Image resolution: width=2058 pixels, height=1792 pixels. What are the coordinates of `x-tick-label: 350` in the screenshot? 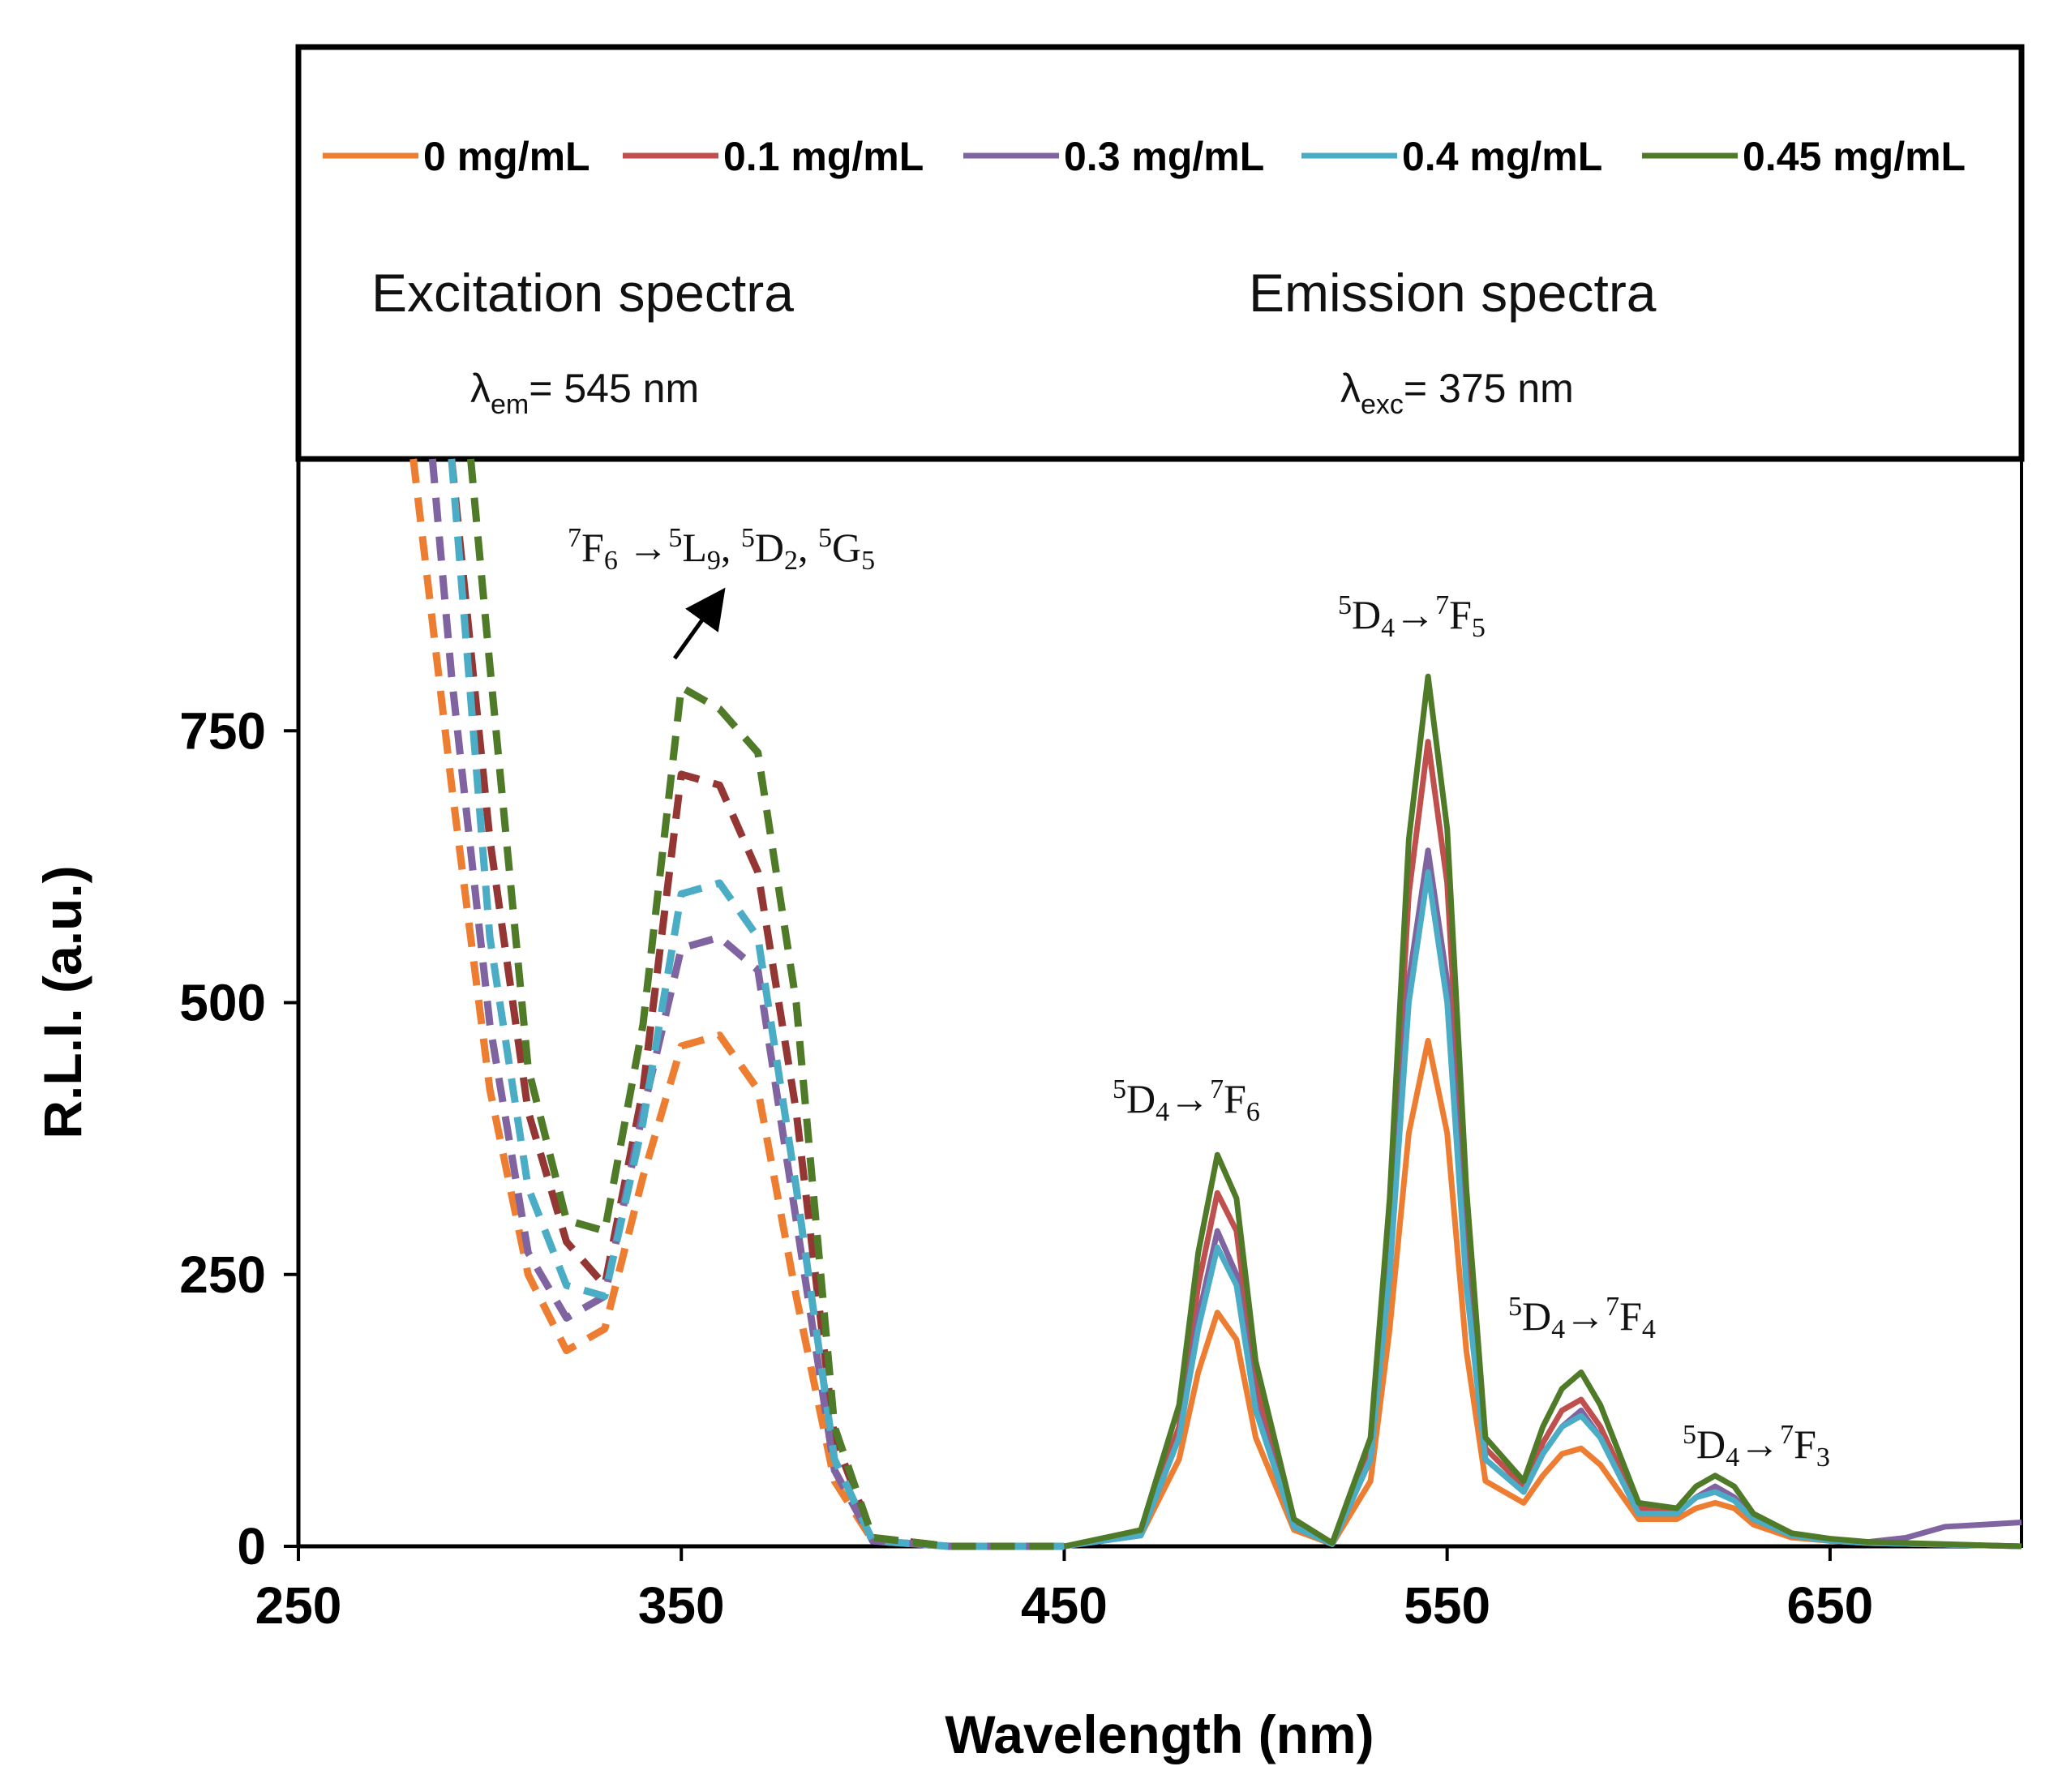 It's located at (681, 1605).